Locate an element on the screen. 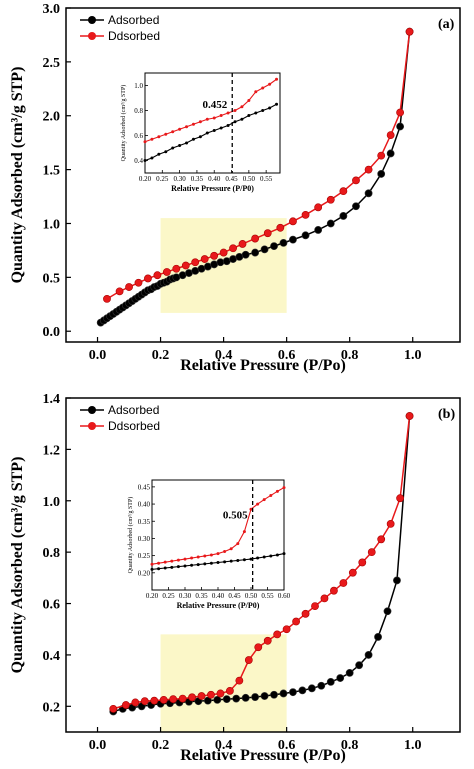 The height and width of the screenshot is (769, 474). highlight-region is located at coordinates (223, 683).